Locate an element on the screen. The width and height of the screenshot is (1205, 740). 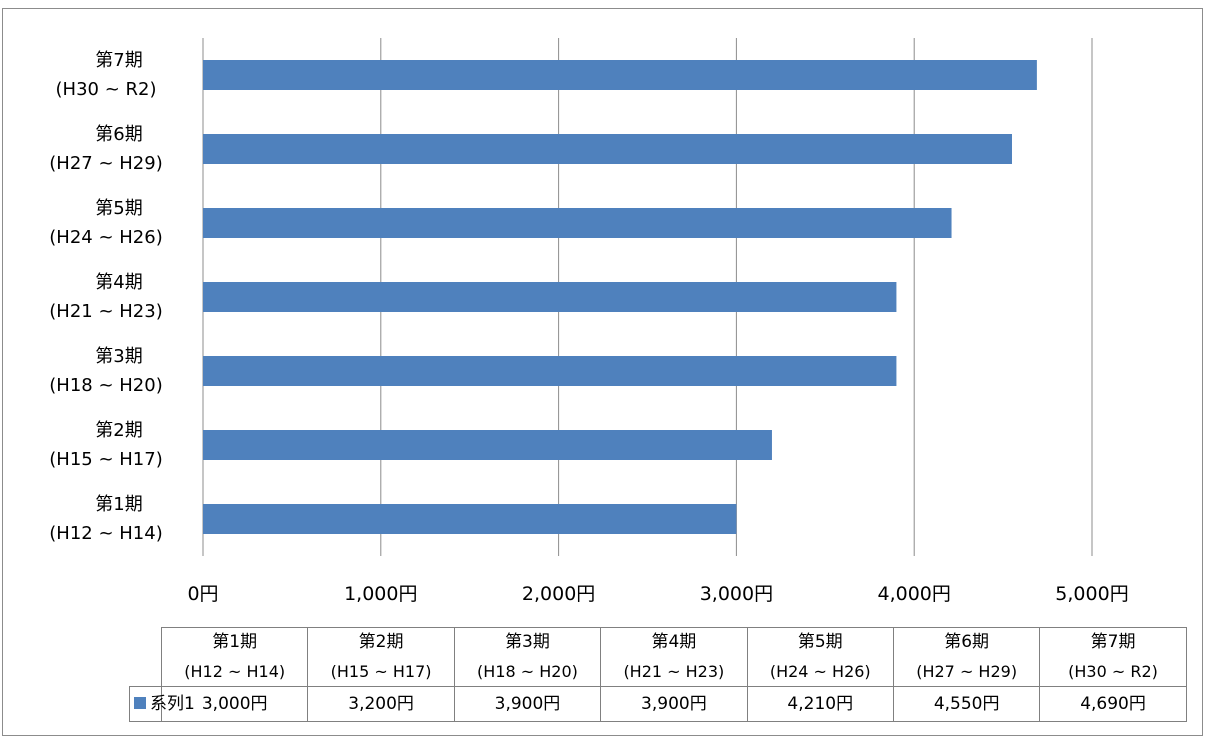
table-header-range-4: (H21 ~ H23) is located at coordinates (674, 672).